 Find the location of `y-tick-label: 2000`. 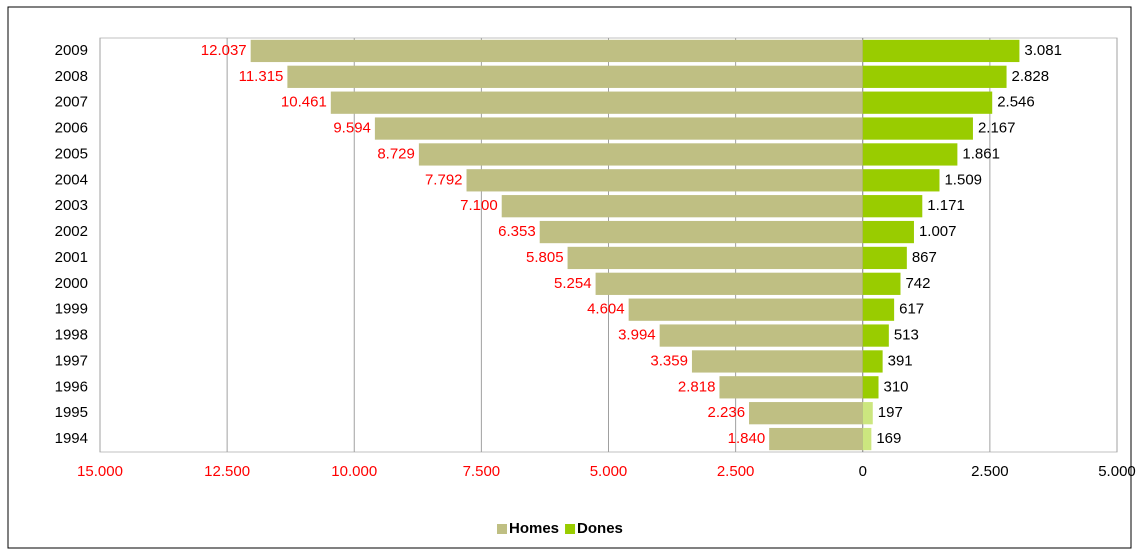

y-tick-label: 2000 is located at coordinates (71, 283).